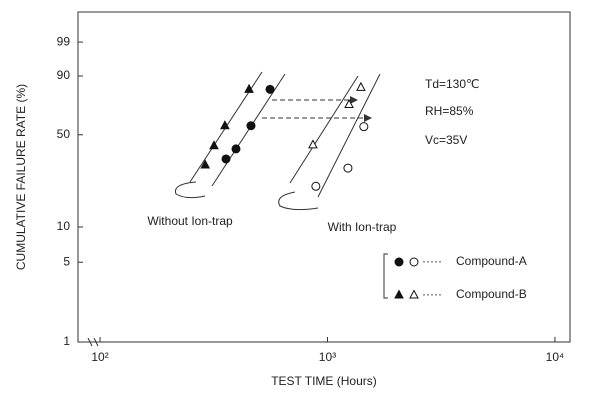 This screenshot has width=612, height=416. I want to click on legend-label: Compound-B, so click(491, 294).